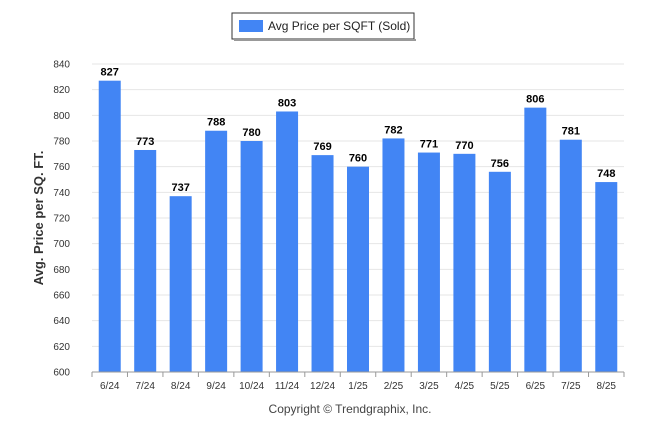 The width and height of the screenshot is (646, 434). I want to click on data-label: 737, so click(180, 188).